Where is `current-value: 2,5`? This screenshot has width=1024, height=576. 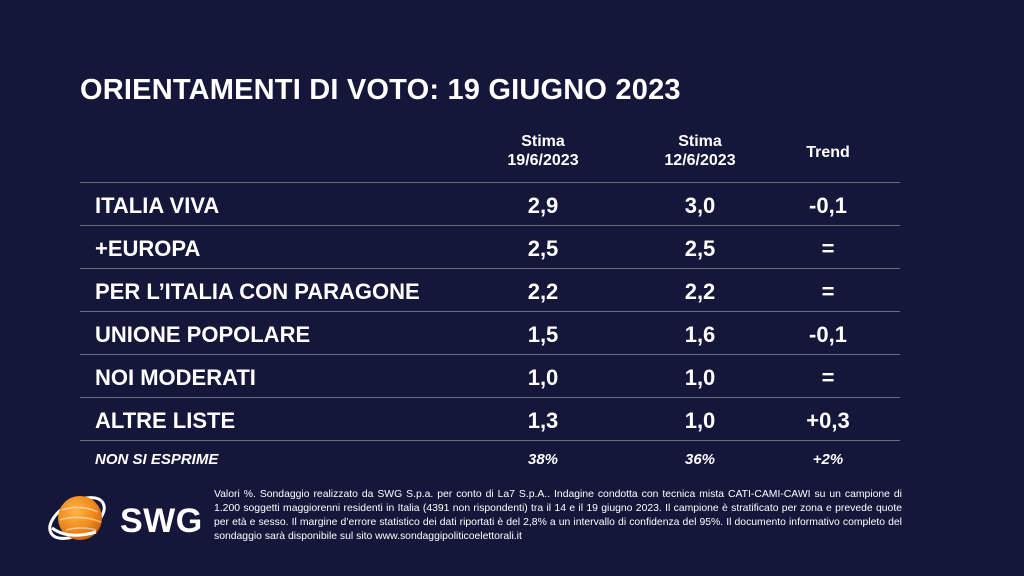
current-value: 2,5 is located at coordinates (543, 248).